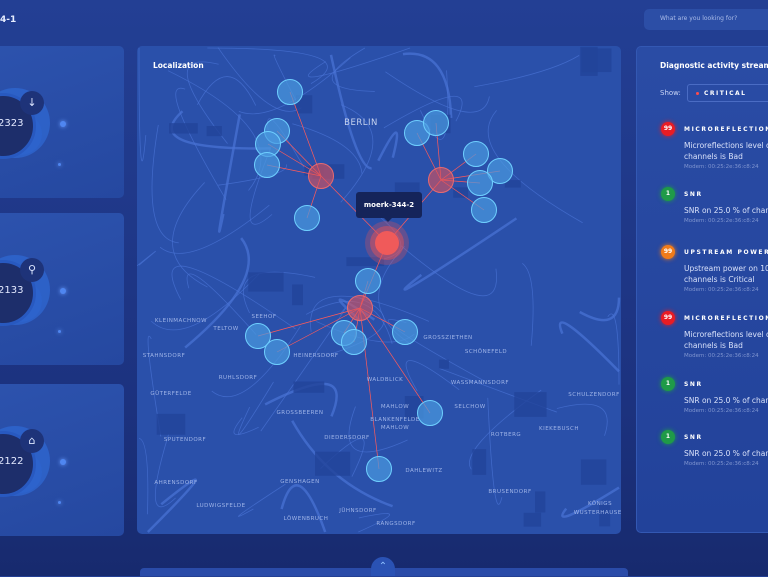 The image size is (768, 577). Describe the element at coordinates (714, 65) in the screenshot. I see `panel-title: Diagnostic activity stream` at that location.